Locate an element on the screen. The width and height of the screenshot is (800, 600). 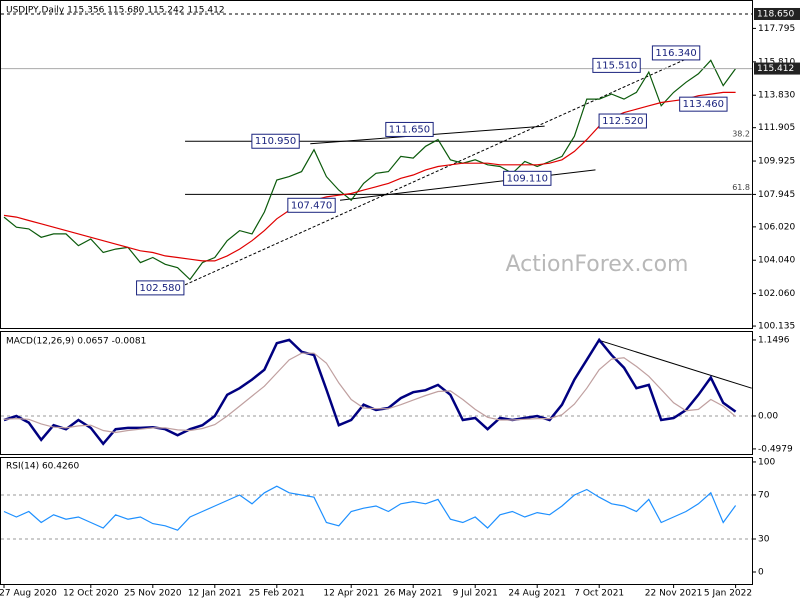
x-tick-label: 7 Oct 2021 is located at coordinates (599, 594).